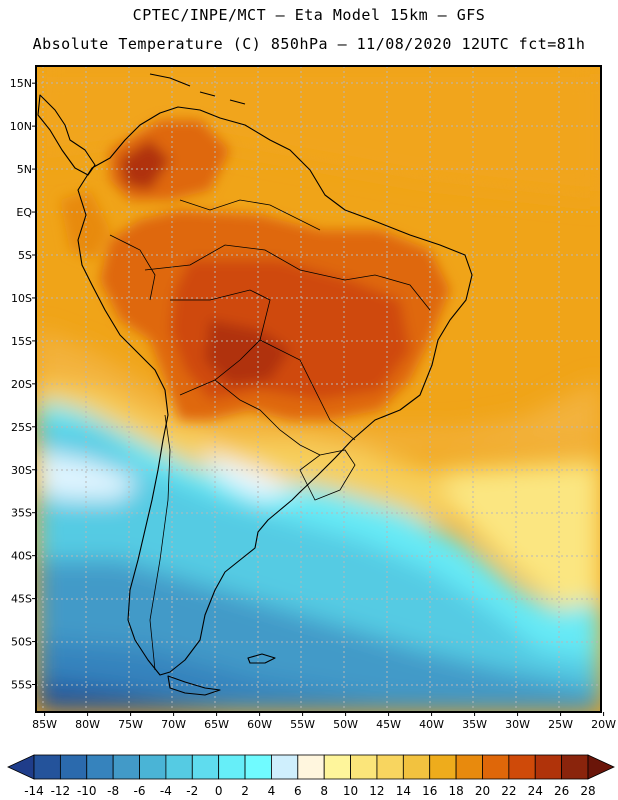 This screenshot has width=618, height=800. I want to click on lat-label: 15N, so click(21, 83).